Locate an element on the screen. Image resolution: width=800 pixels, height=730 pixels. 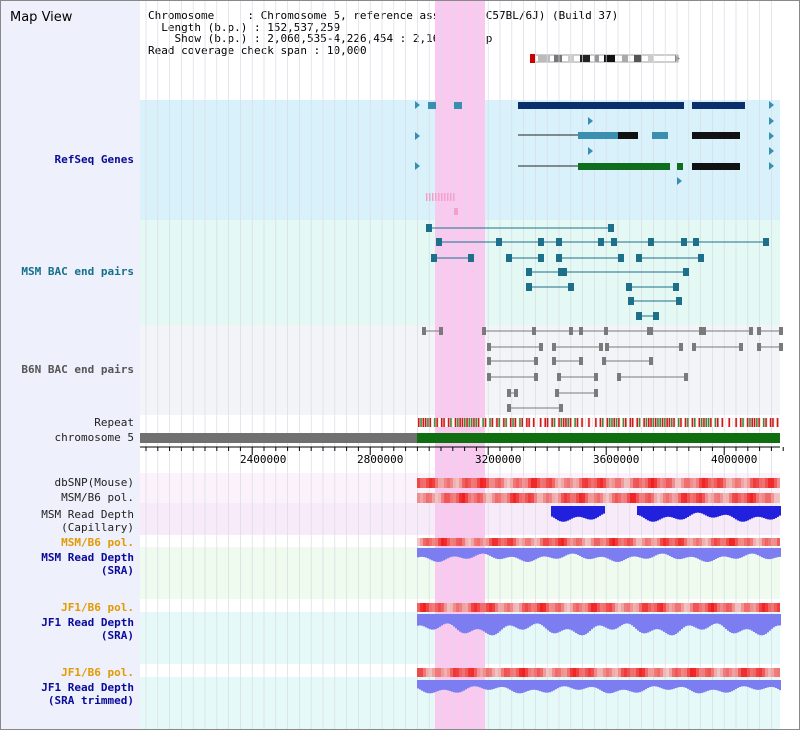
snp-mark is located at coordinates (433, 197).